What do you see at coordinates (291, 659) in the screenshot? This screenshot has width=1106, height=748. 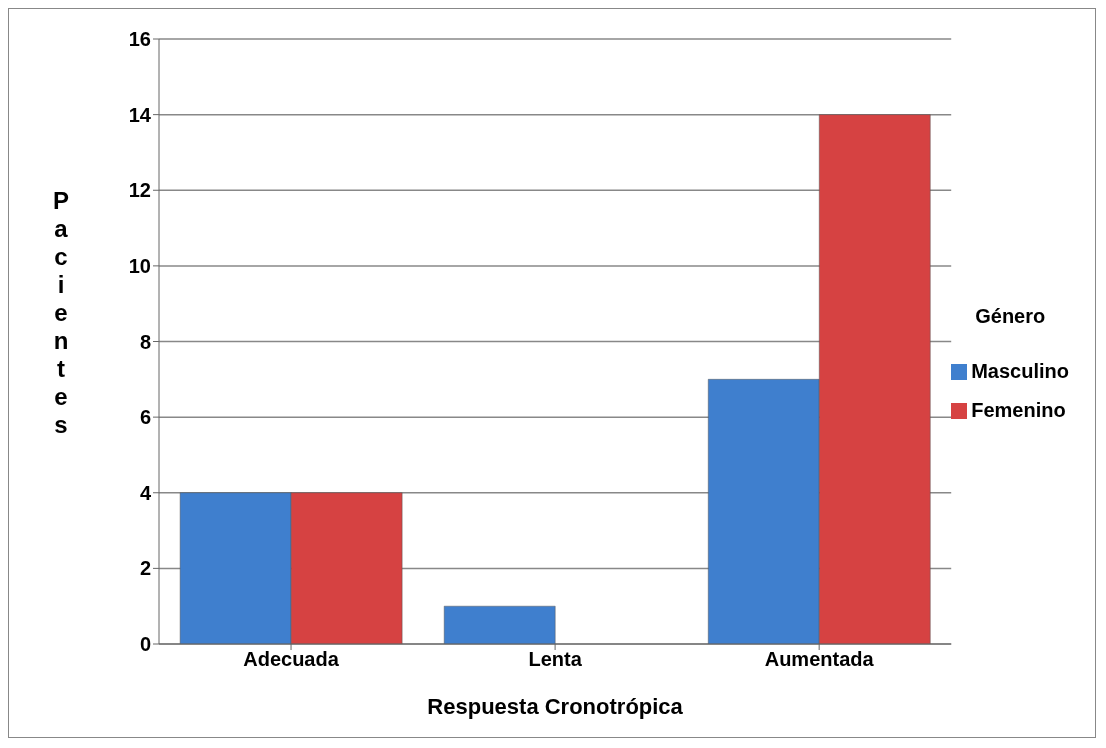 I see `x-tick-label: Adecuada` at bounding box center [291, 659].